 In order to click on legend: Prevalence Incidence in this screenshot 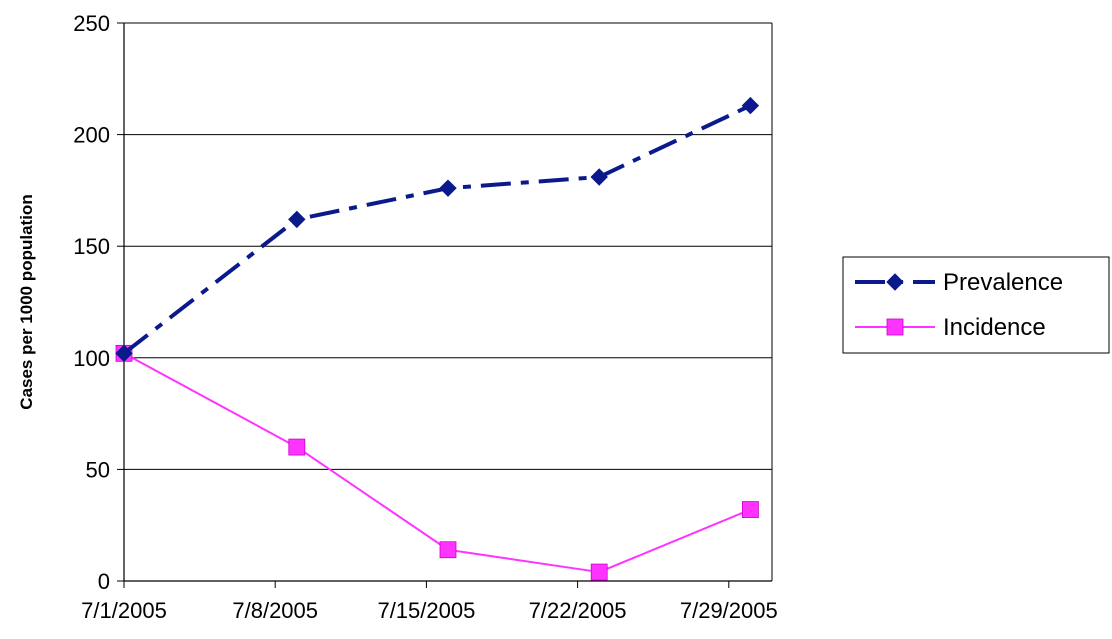, I will do `click(976, 305)`.